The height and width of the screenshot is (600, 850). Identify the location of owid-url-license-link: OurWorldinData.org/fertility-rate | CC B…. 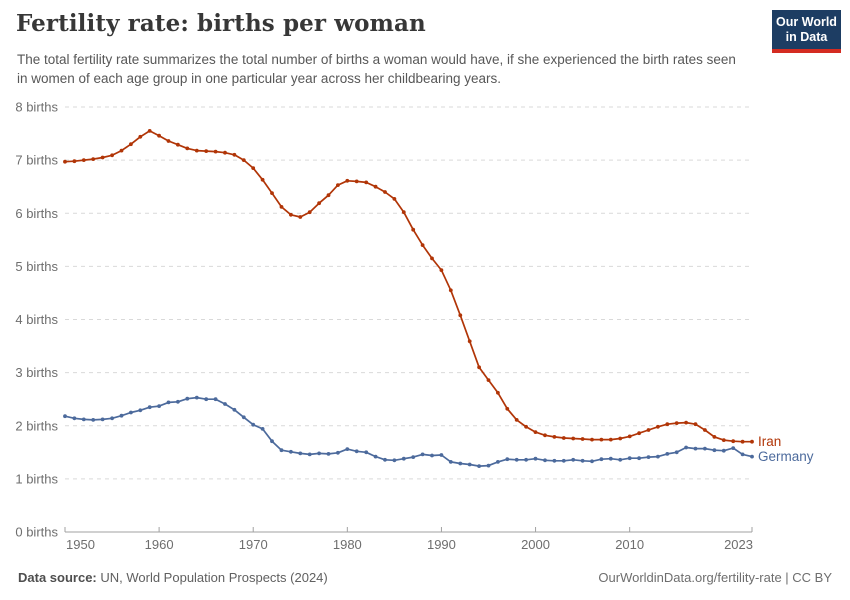
(715, 577).